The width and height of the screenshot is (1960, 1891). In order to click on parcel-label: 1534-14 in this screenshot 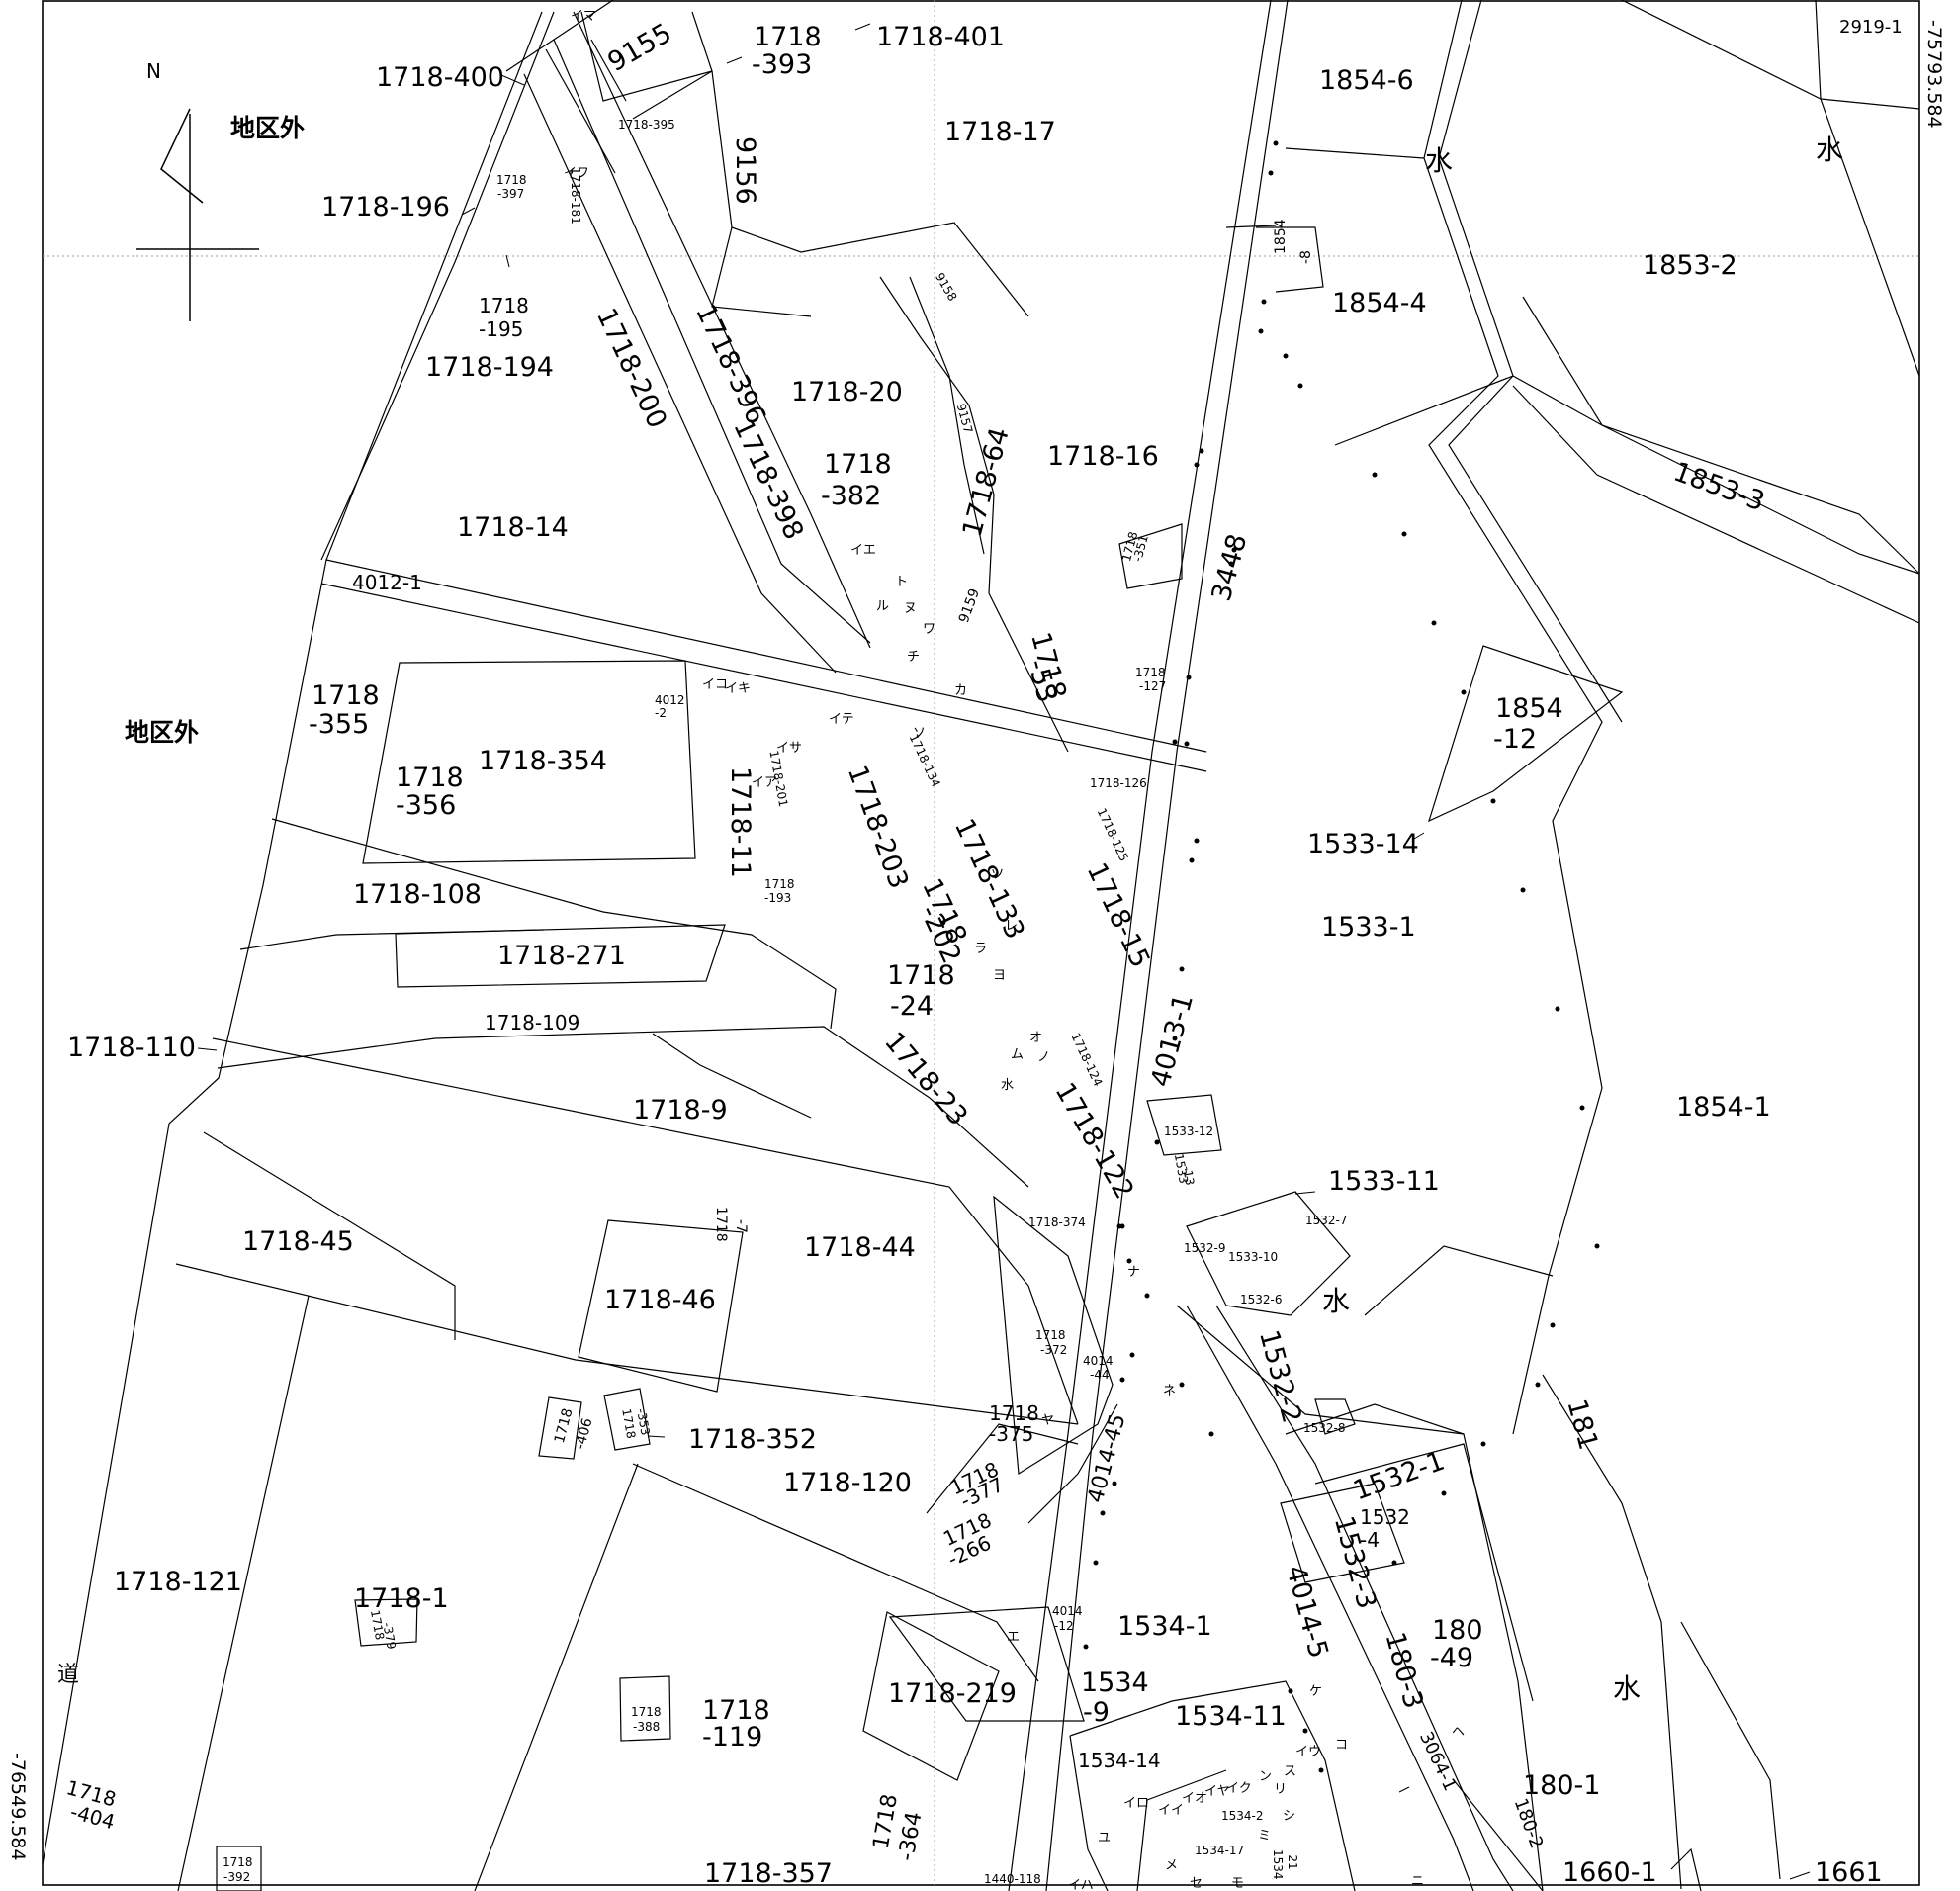, I will do `click(1120, 1761)`.